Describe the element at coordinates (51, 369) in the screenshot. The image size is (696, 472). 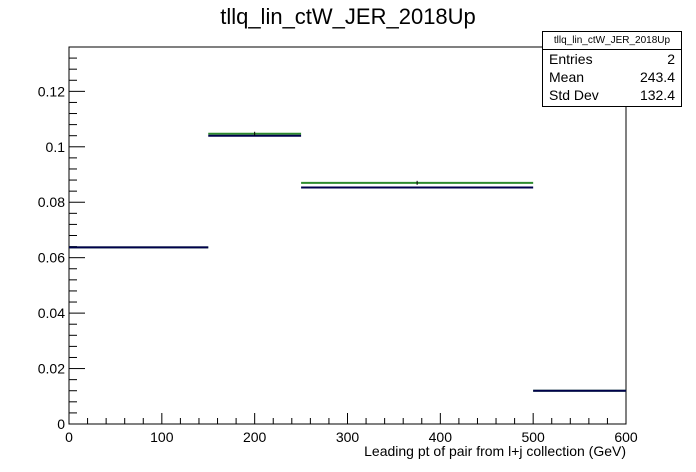
I see `y-tick-label: 0.02` at that location.